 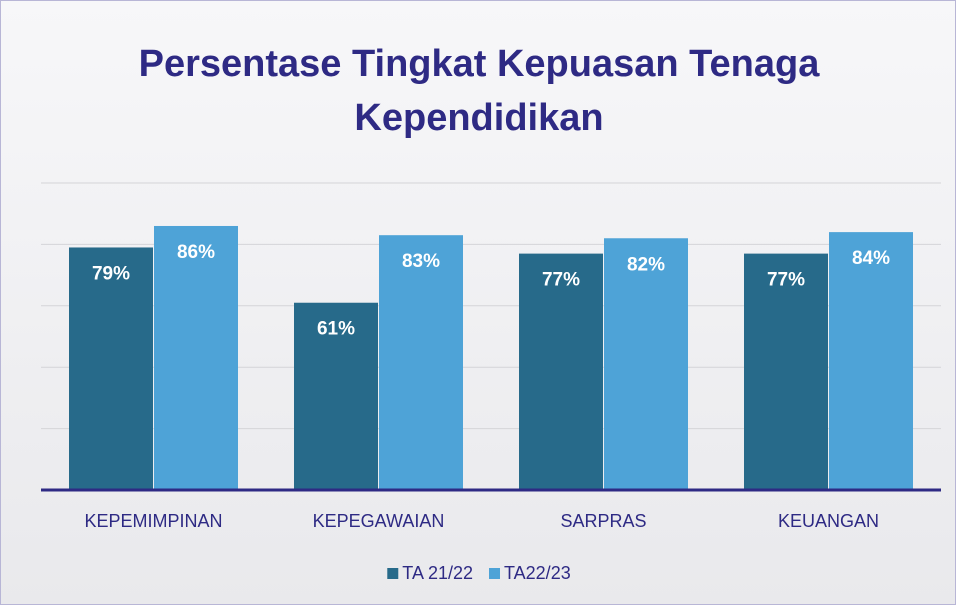 I want to click on data-label: 61%, so click(x=336, y=329).